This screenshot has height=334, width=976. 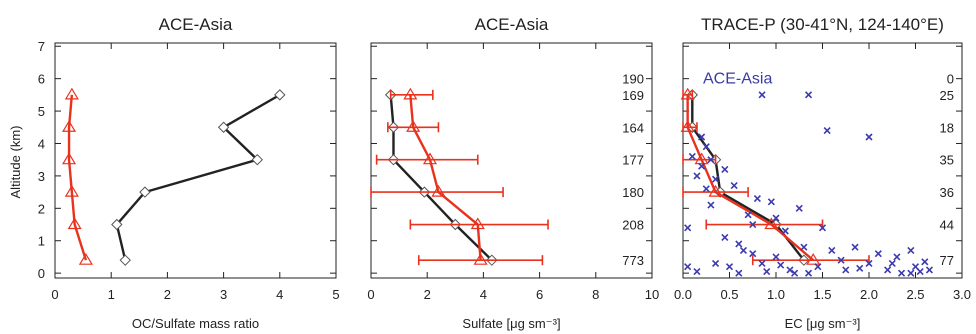 What do you see at coordinates (41, 241) in the screenshot?
I see `y-tick-label: 1` at bounding box center [41, 241].